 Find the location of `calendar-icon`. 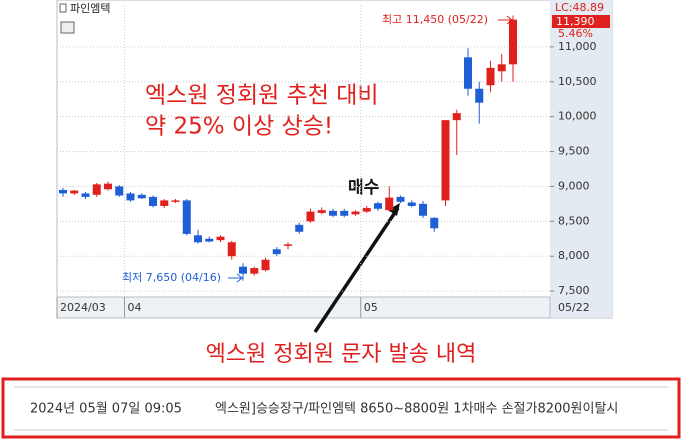

calendar-icon is located at coordinates (67, 27).